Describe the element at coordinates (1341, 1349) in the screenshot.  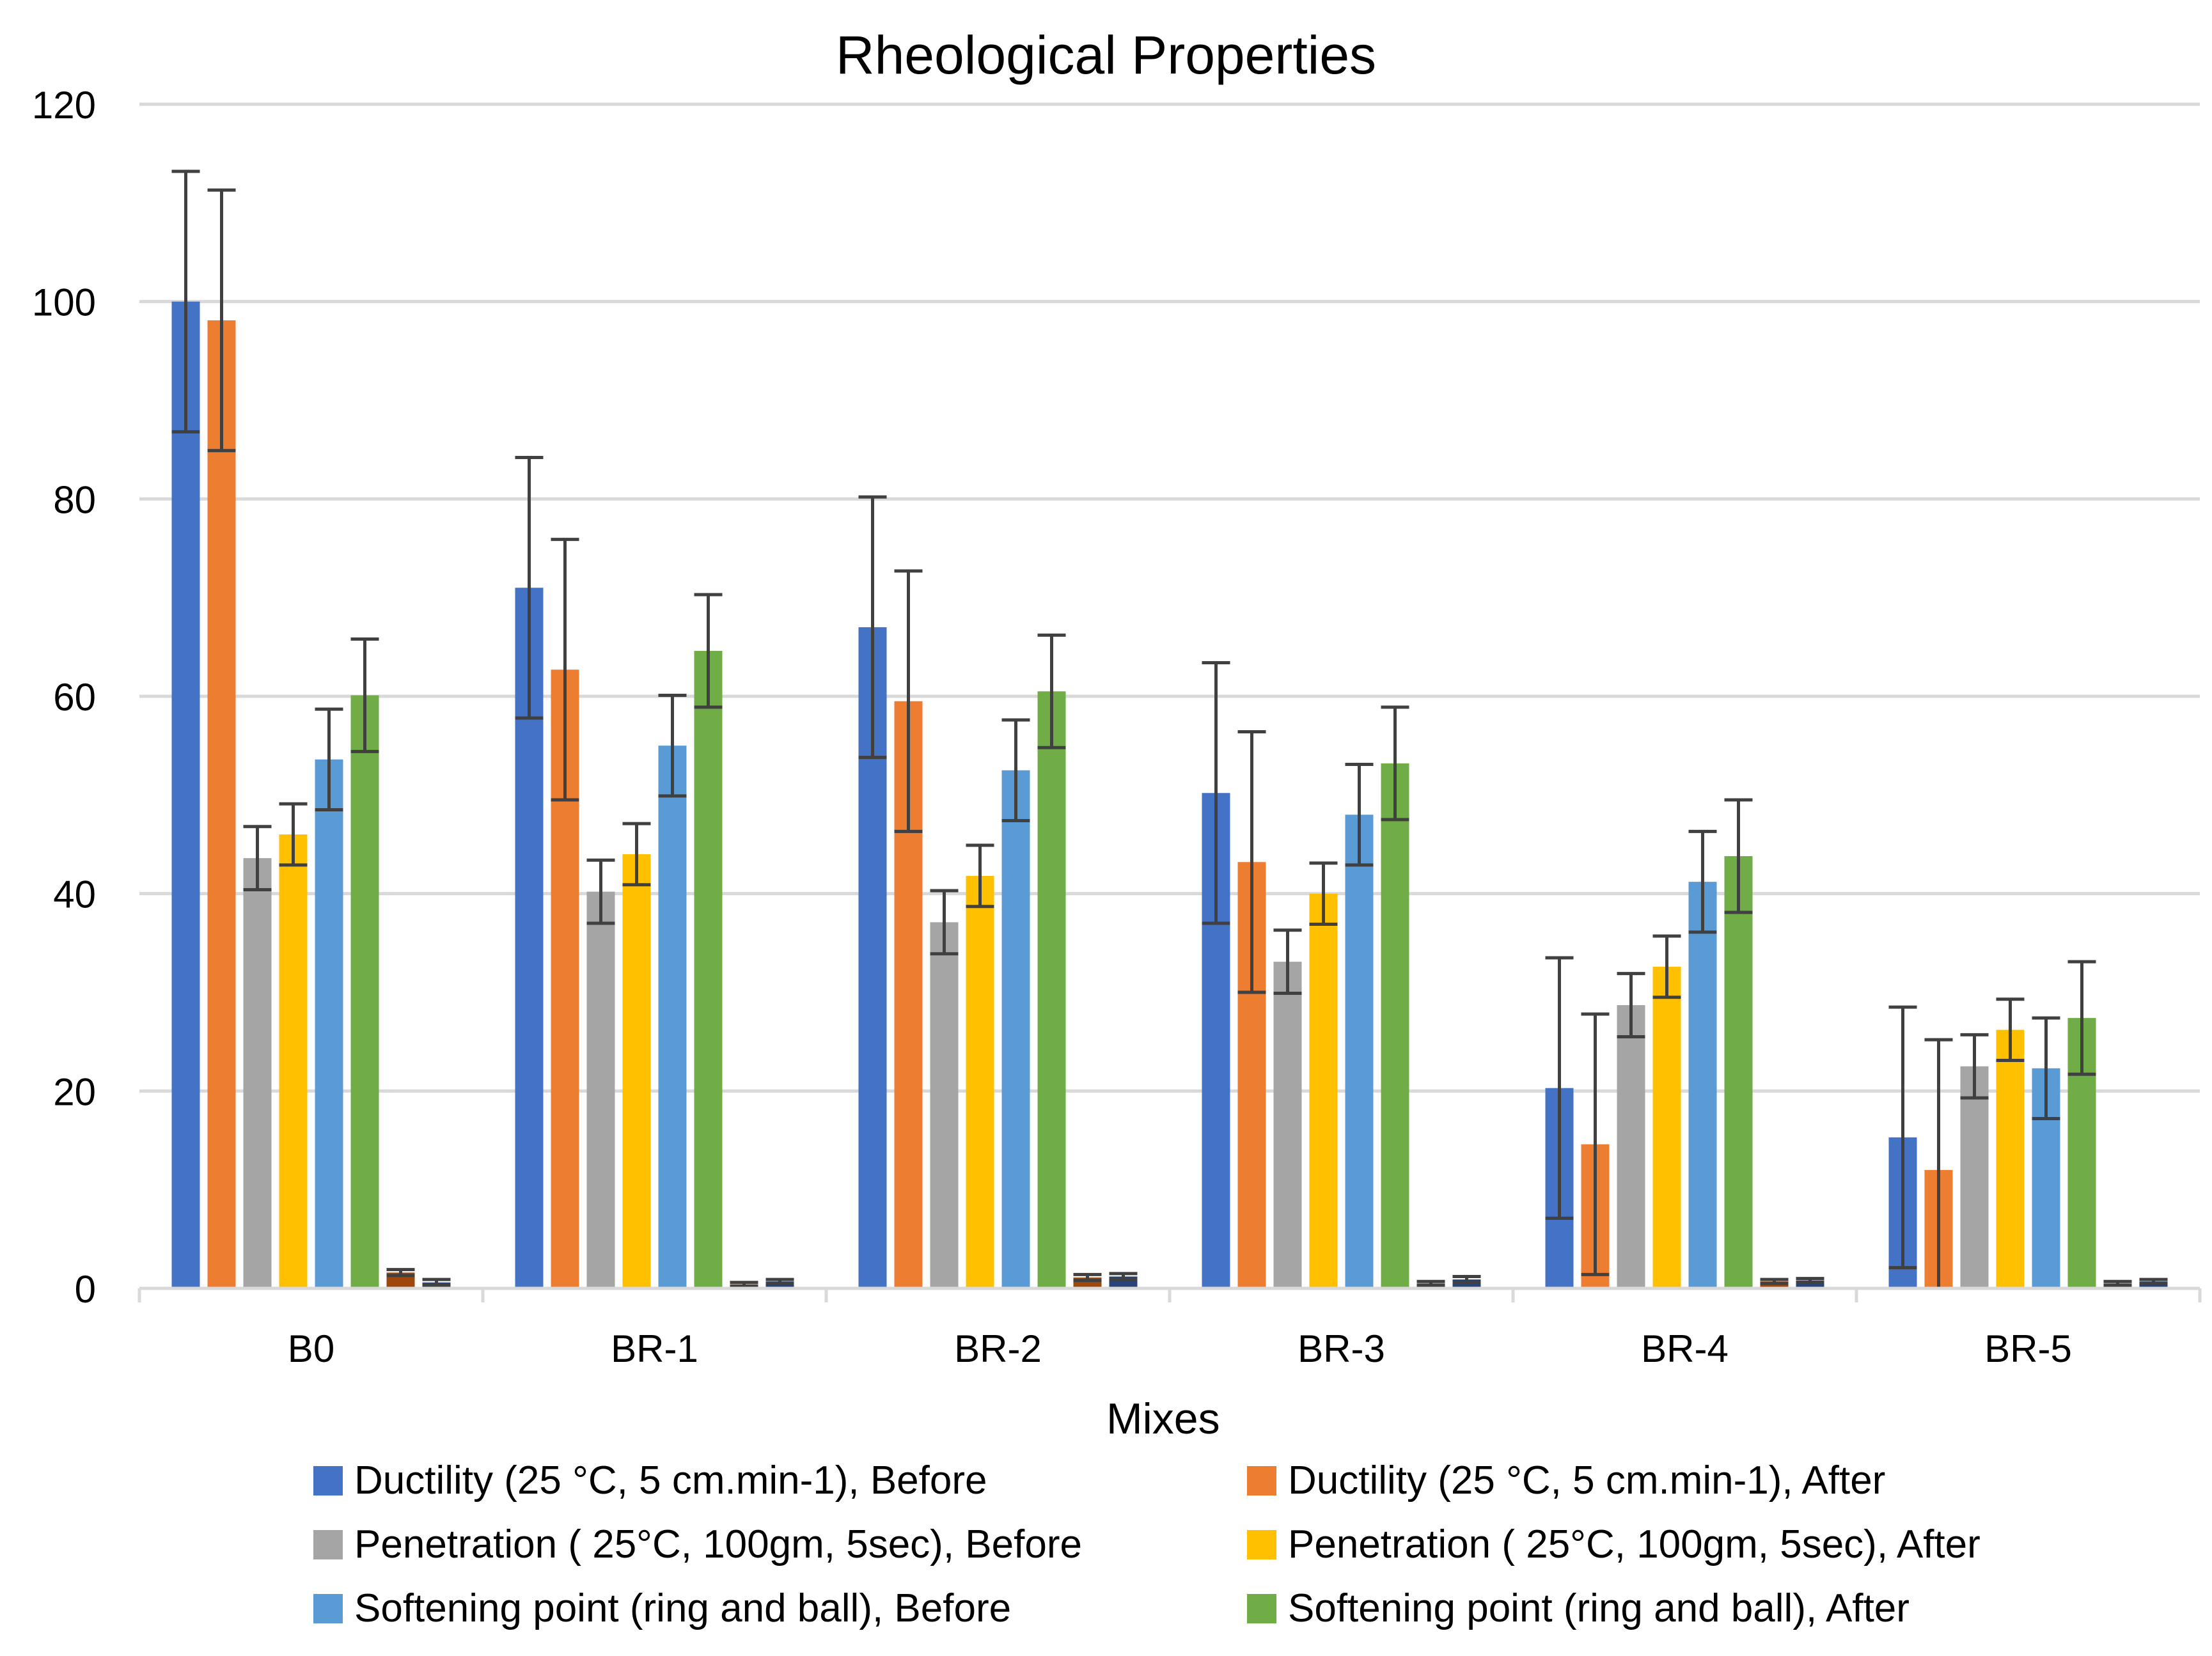
I see `x-tick-label: BR-3` at that location.